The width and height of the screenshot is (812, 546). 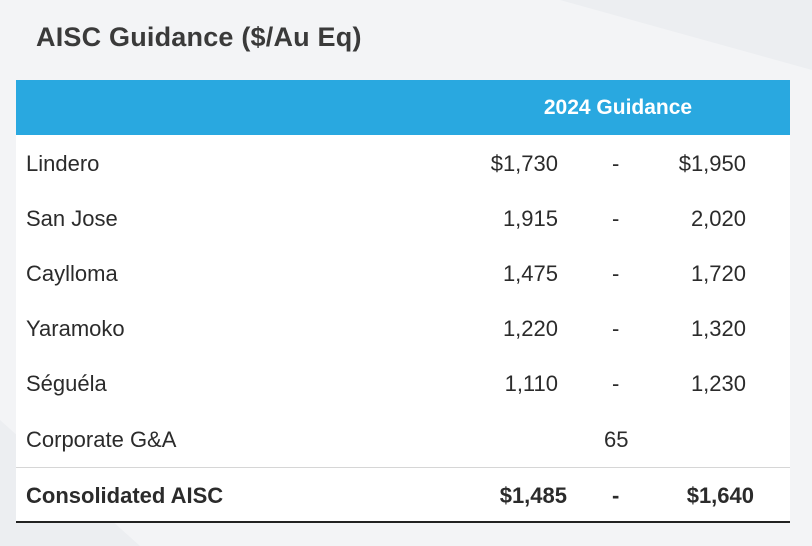 I want to click on guidance-high-value: $1,640, so click(x=720, y=495).